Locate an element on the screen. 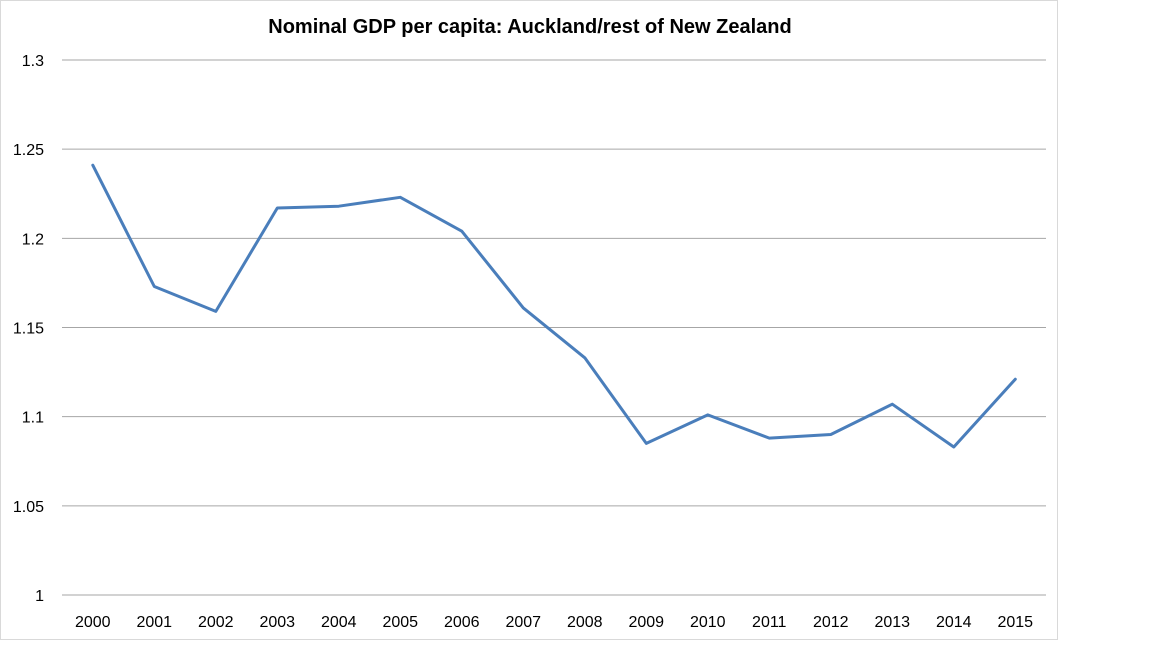 Image resolution: width=1152 pixels, height=648 pixels. x-tick-label: 2013 is located at coordinates (892, 622).